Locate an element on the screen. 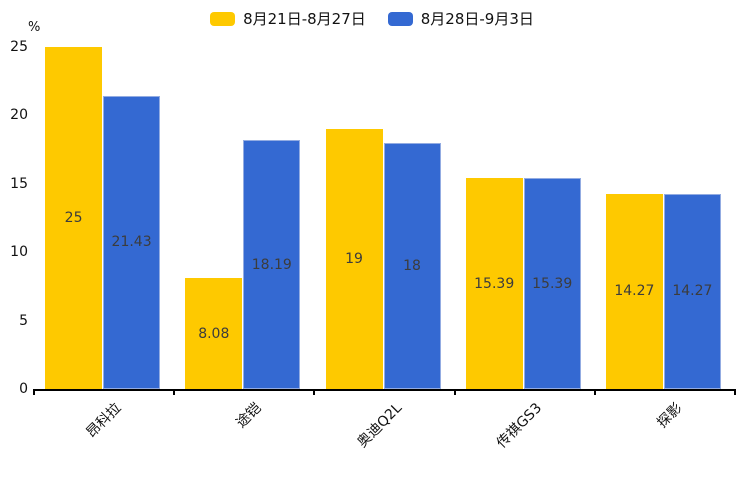 The image size is (744, 496). legend-label-series2: 8月28日-9月3日 is located at coordinates (477, 19).